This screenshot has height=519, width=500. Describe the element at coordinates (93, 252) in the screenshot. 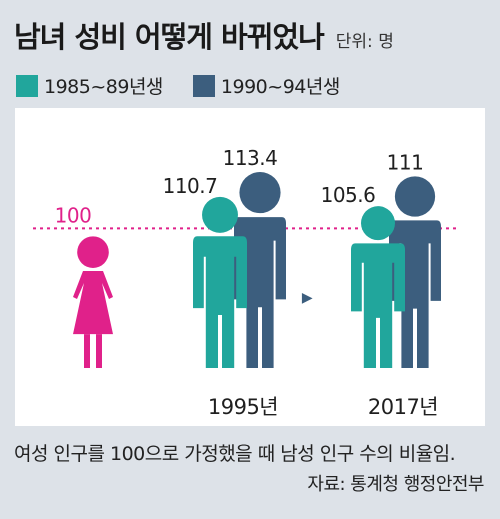

I see `female-figure-icon-head` at that location.